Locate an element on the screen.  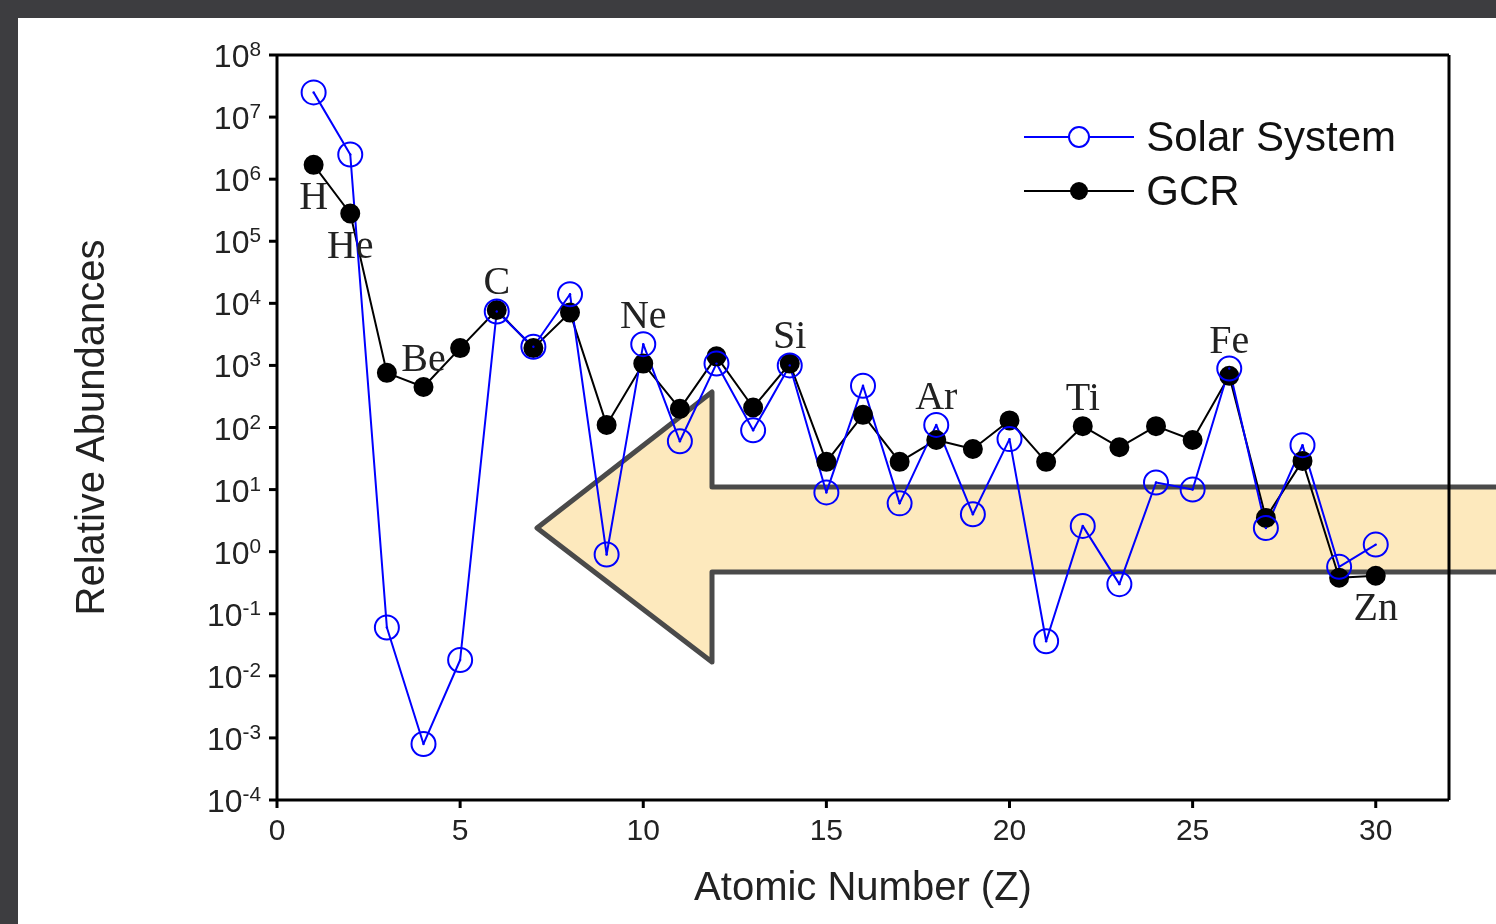
y-axis-title: Relative Abundances is located at coordinates (90, 427).